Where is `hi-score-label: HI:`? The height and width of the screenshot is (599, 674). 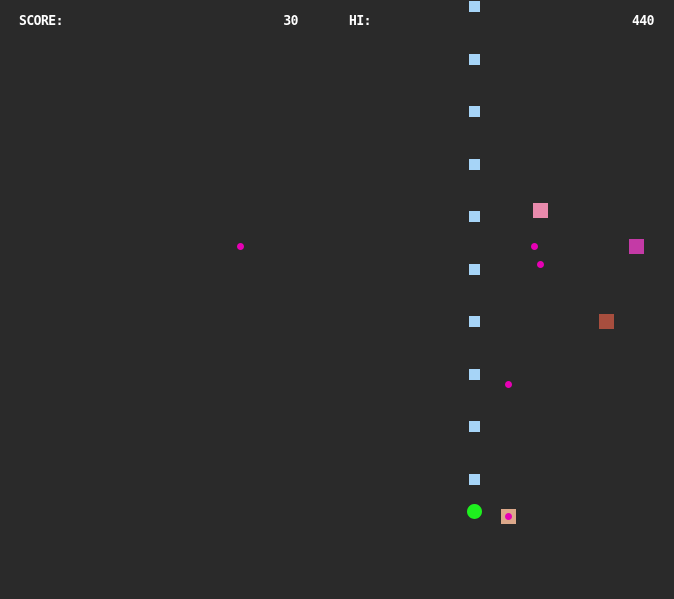
hi-score-label: HI: is located at coordinates (360, 21).